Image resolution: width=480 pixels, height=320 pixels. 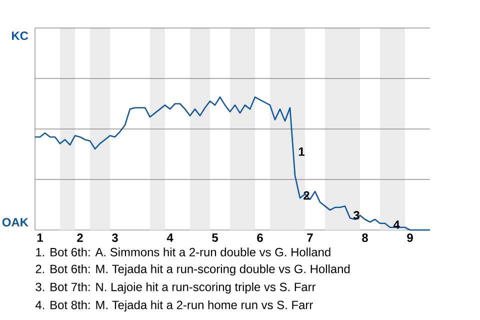 What do you see at coordinates (183, 252) in the screenshot?
I see `text: 1. Bot 6th: A. Simmons hit a 2-run double vs G. Holland` at bounding box center [183, 252].